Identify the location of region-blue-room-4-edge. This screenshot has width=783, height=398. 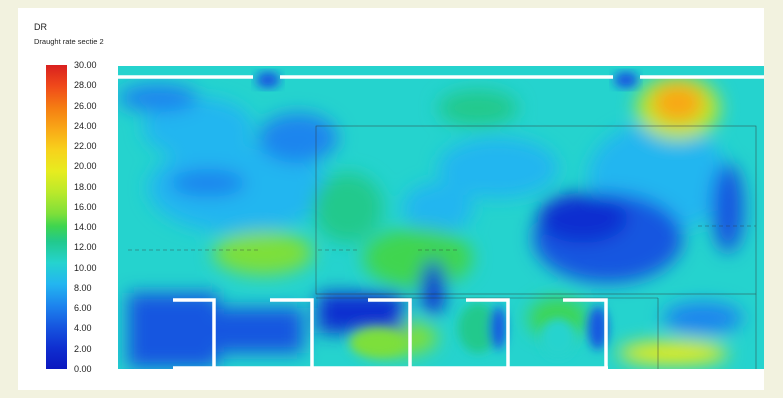
(498, 328).